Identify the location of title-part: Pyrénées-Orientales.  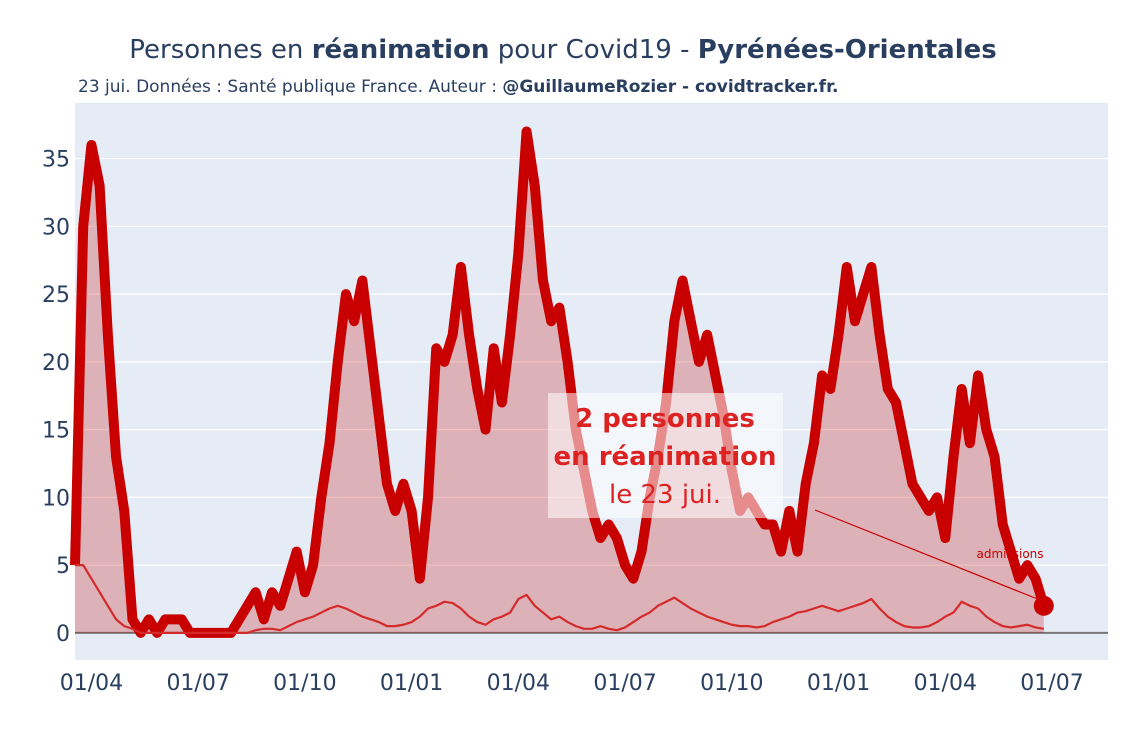
(847, 50).